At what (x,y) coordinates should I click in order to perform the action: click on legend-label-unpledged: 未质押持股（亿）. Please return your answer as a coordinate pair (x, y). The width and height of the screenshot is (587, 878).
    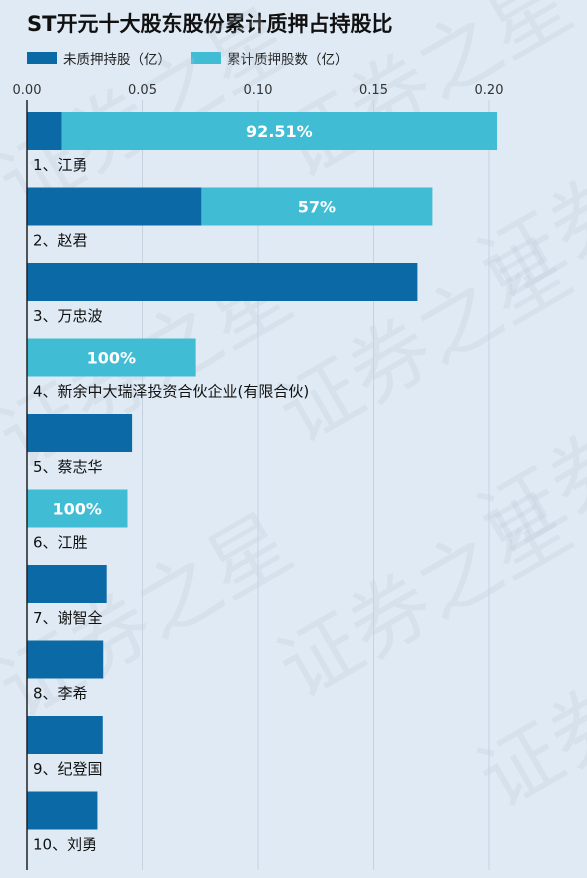
    Looking at the image, I should click on (117, 60).